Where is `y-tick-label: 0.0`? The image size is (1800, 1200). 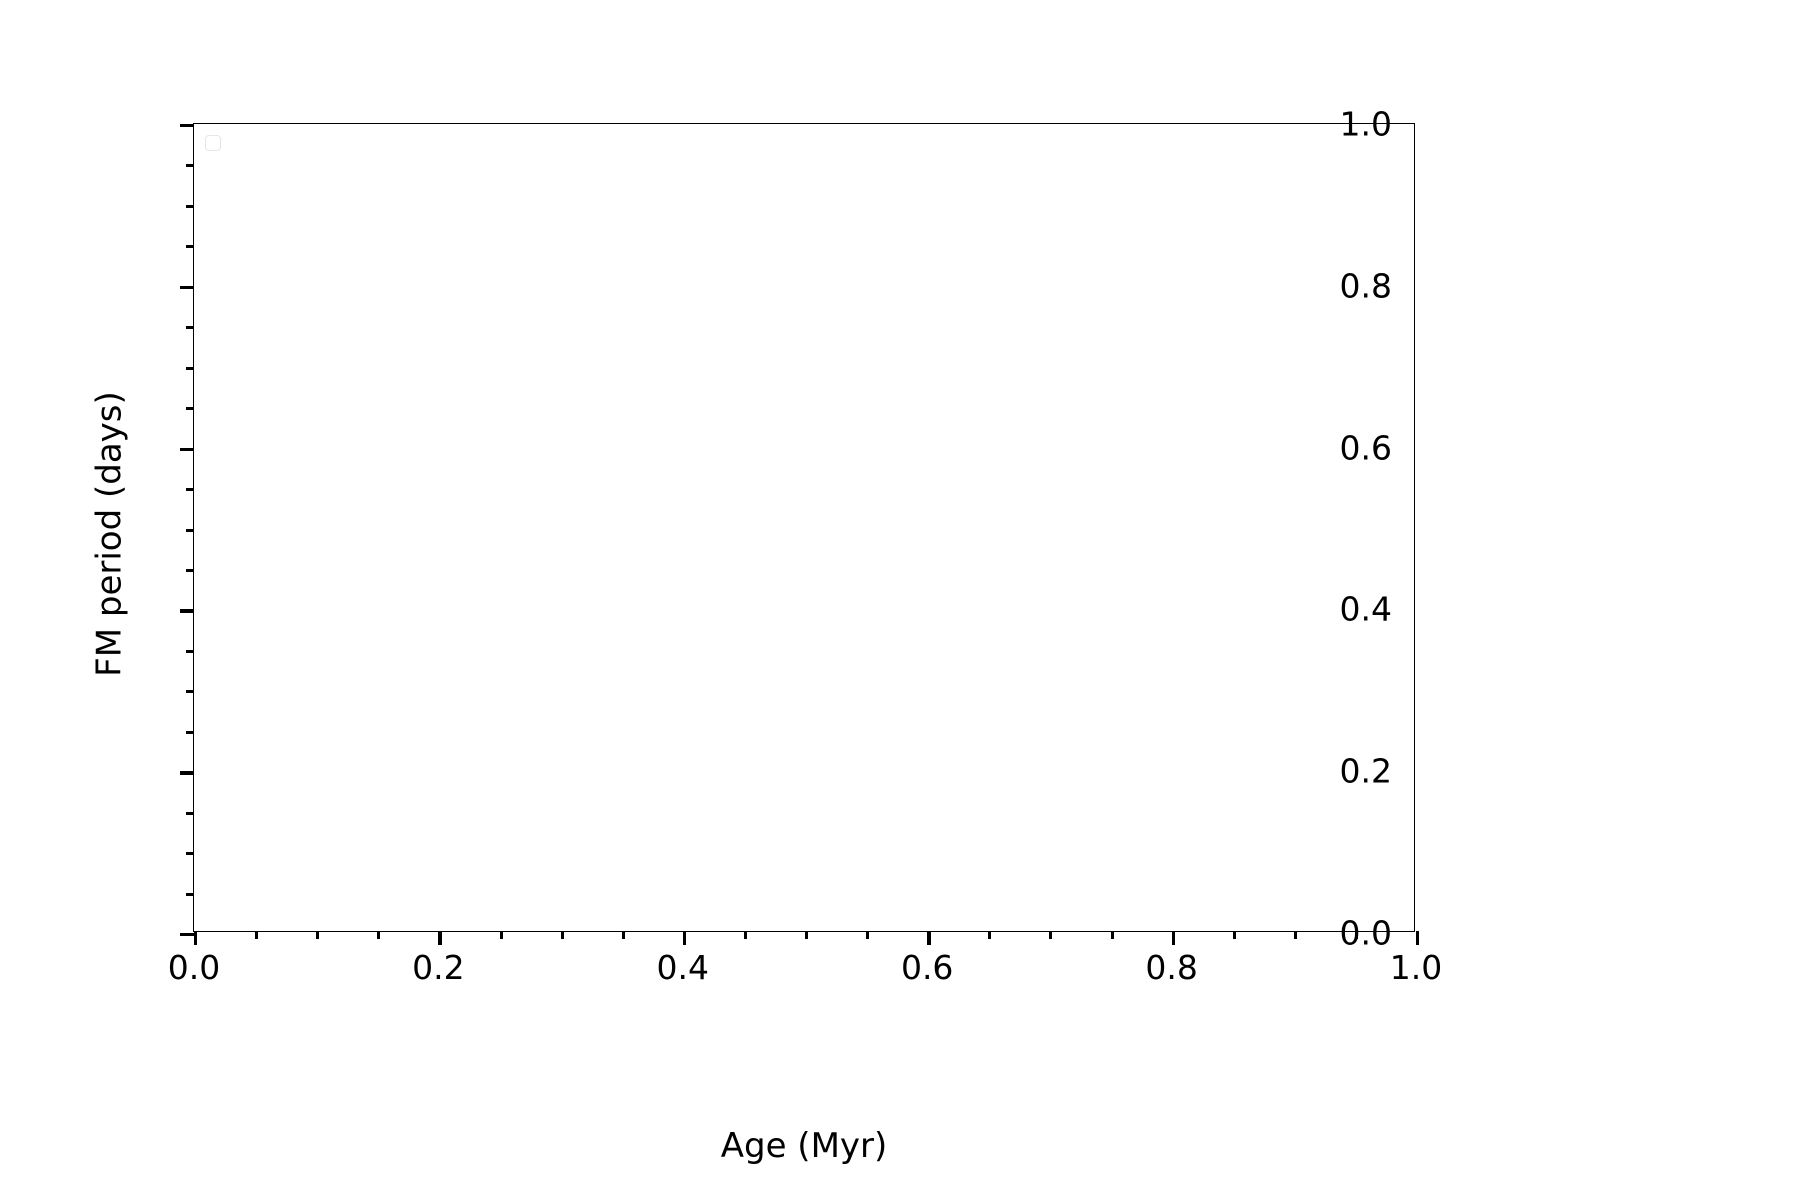 y-tick-label: 0.0 is located at coordinates (1365, 933).